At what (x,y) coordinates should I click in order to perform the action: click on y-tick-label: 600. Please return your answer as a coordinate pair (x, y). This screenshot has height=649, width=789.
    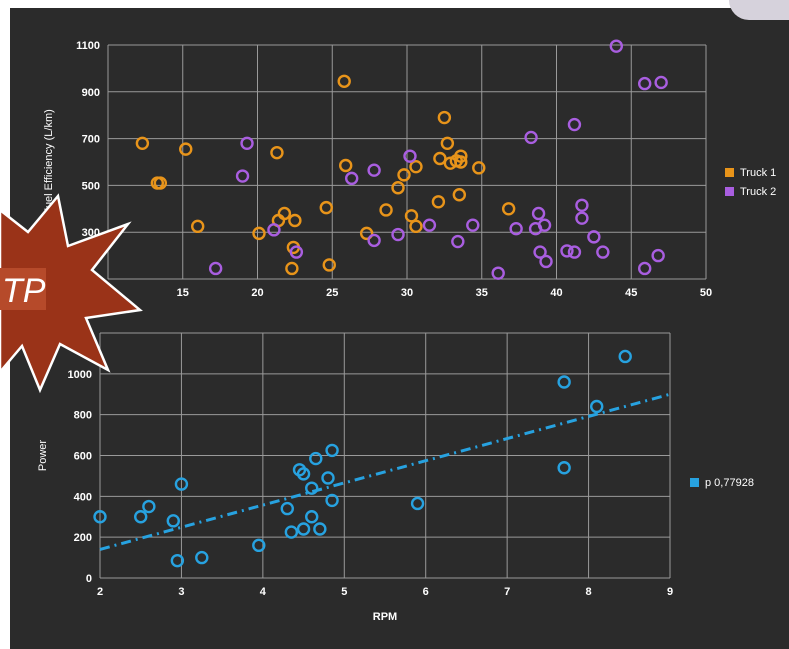
    Looking at the image, I should click on (83, 457).